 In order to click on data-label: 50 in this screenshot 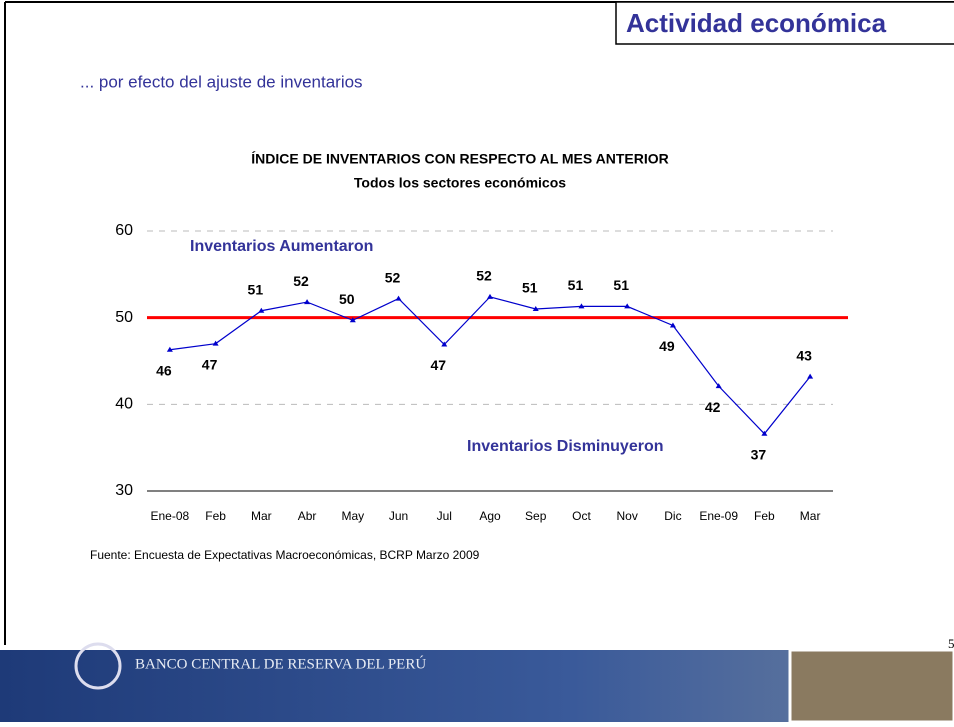, I will do `click(347, 299)`.